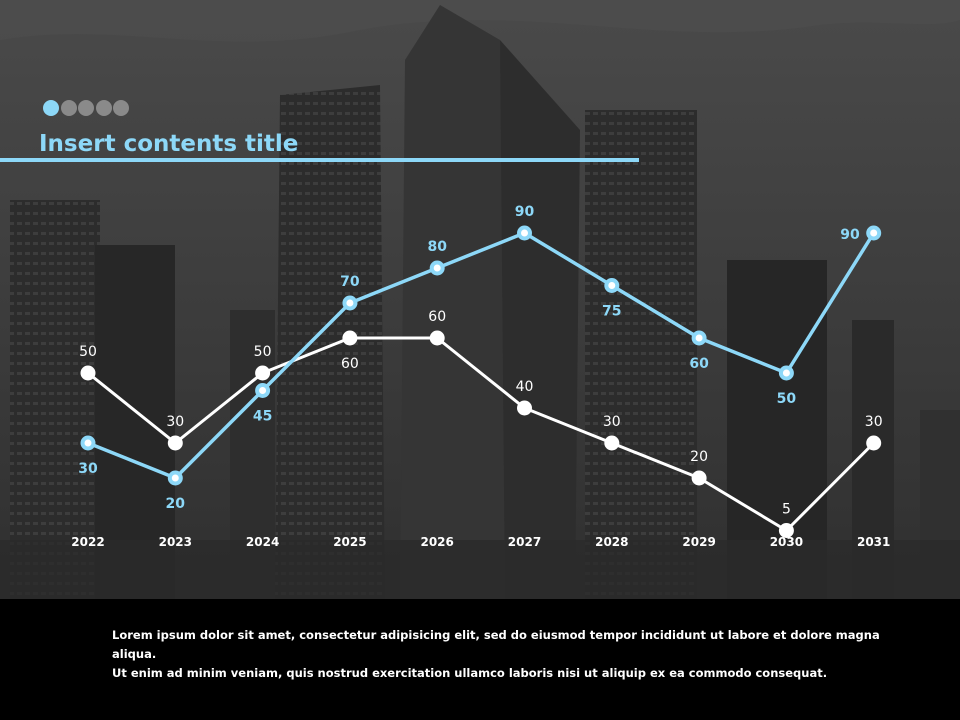  What do you see at coordinates (611, 312) in the screenshot?
I see `data-label: 75` at bounding box center [611, 312].